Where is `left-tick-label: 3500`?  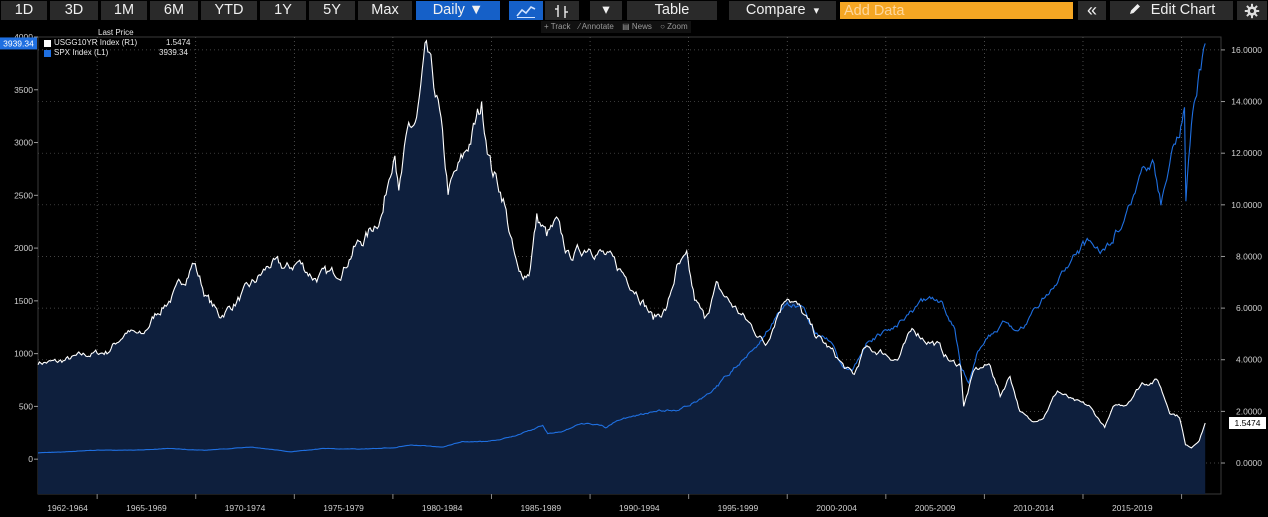 left-tick-label: 3500 is located at coordinates (23, 90).